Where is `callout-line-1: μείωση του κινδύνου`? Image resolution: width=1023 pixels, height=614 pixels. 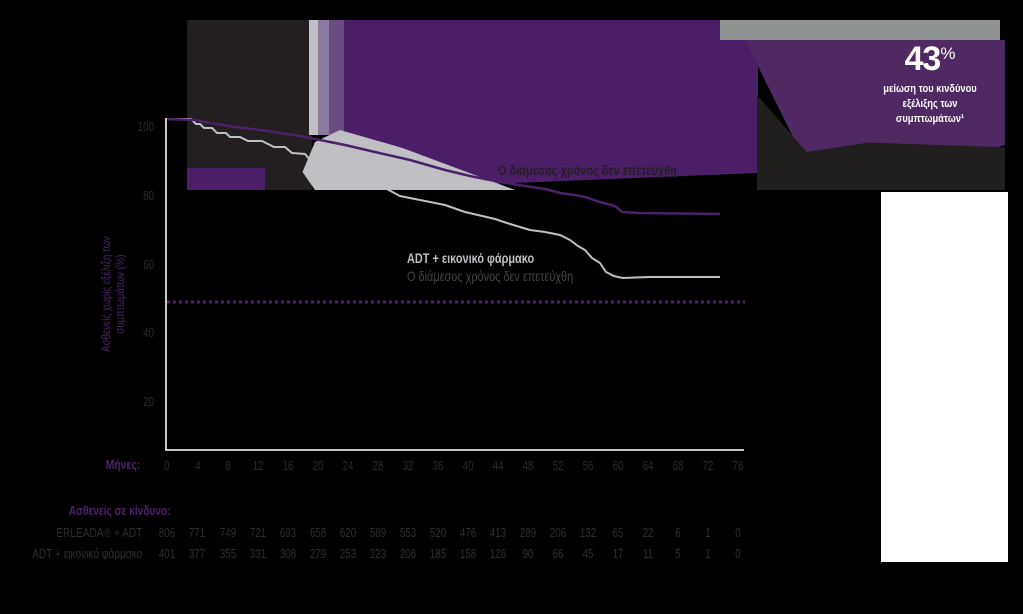
callout-line-1: μείωση του κινδύνου is located at coordinates (930, 89).